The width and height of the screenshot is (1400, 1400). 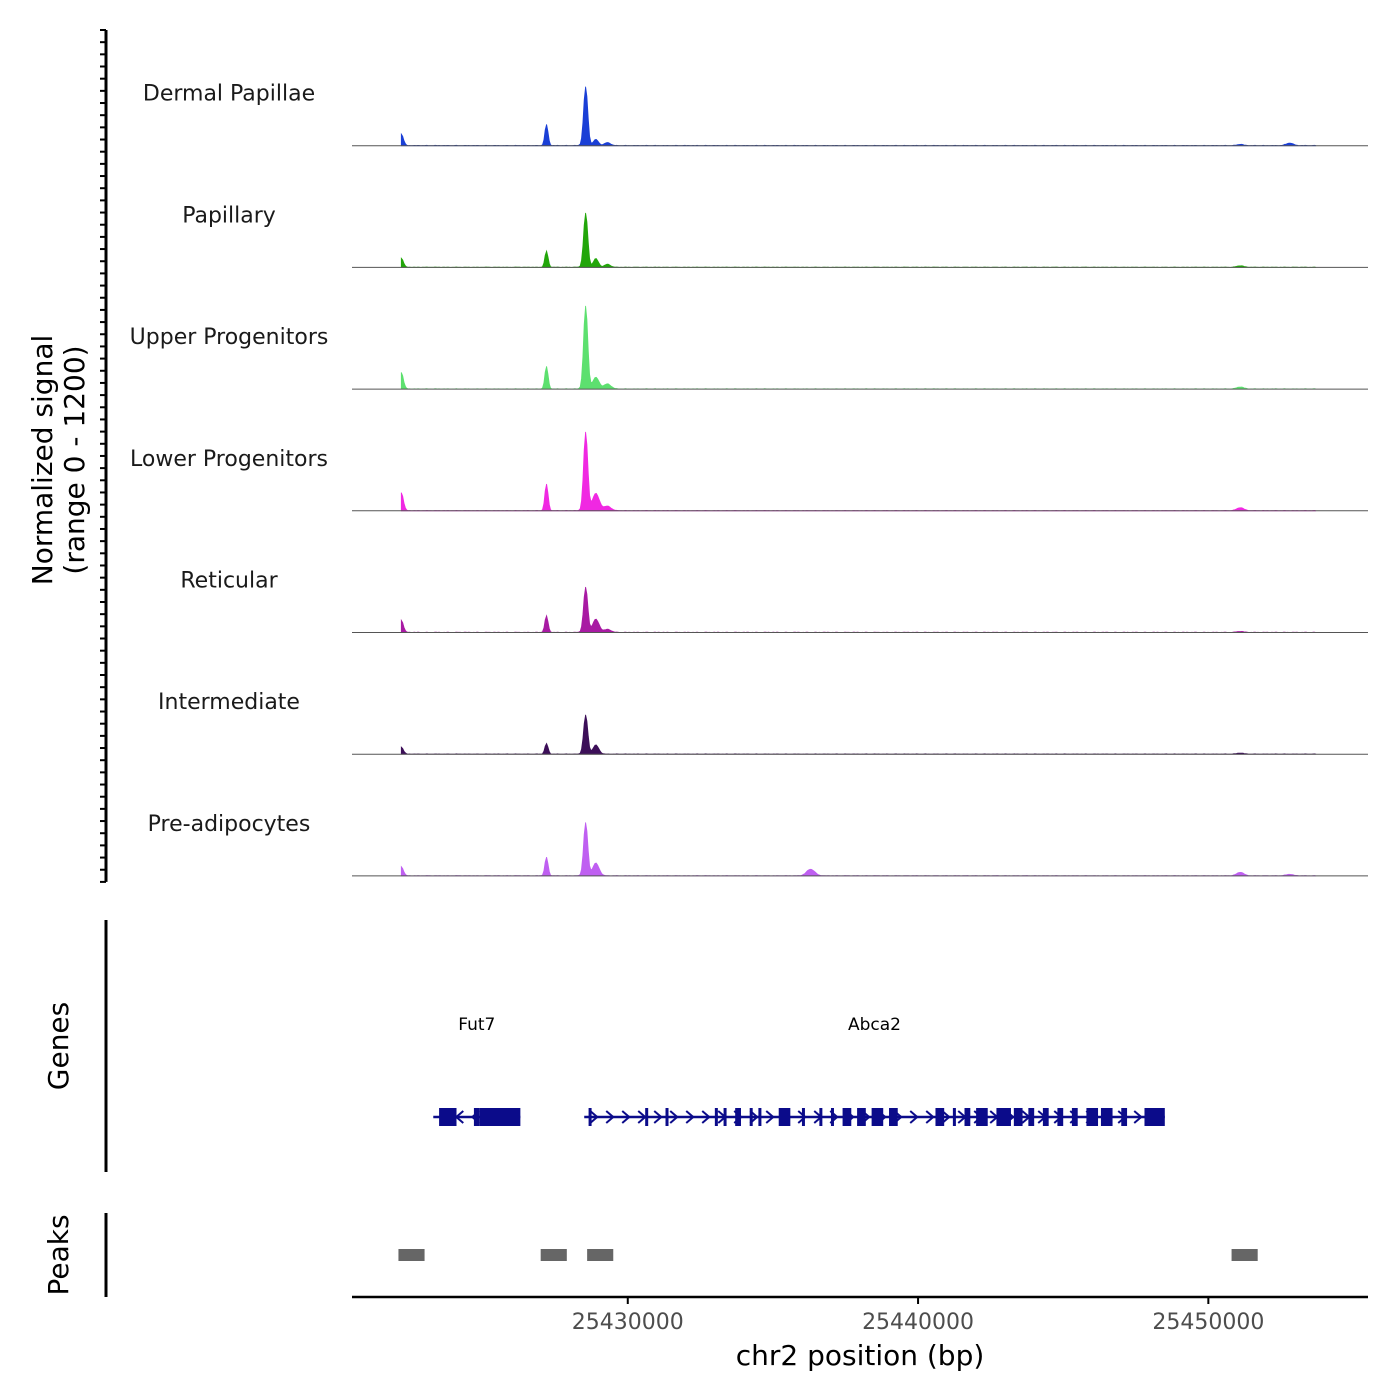 I want to click on track-label: Lower Progenitors, so click(x=229, y=459).